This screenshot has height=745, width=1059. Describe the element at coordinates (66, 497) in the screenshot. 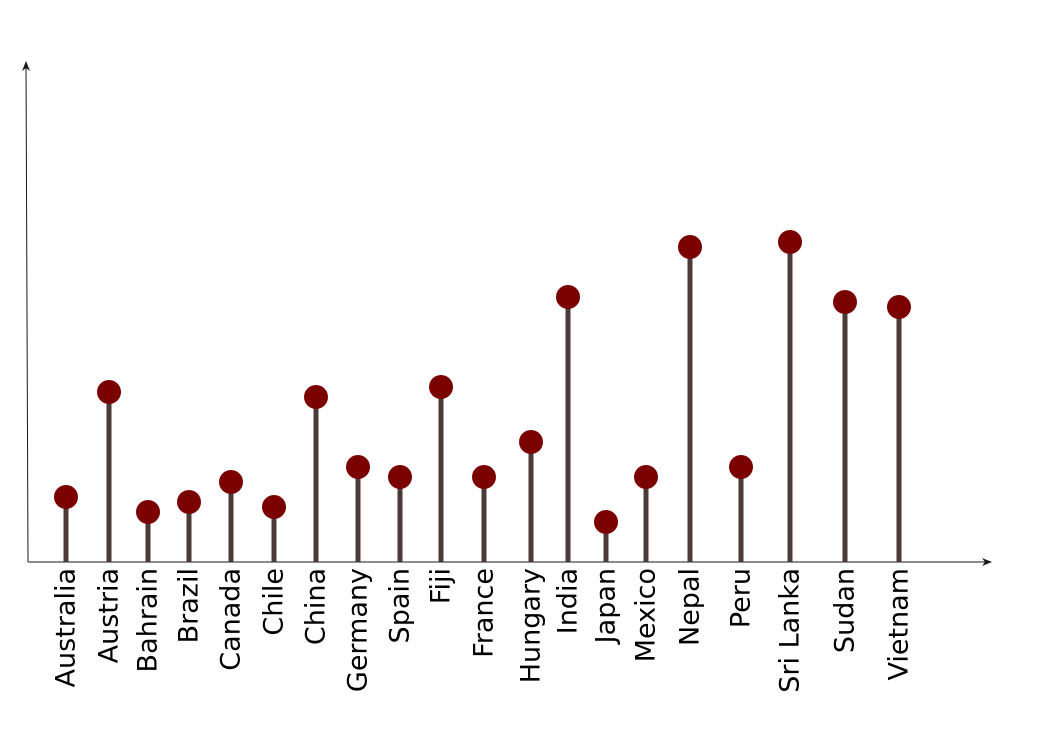

I see `marker-australia` at that location.